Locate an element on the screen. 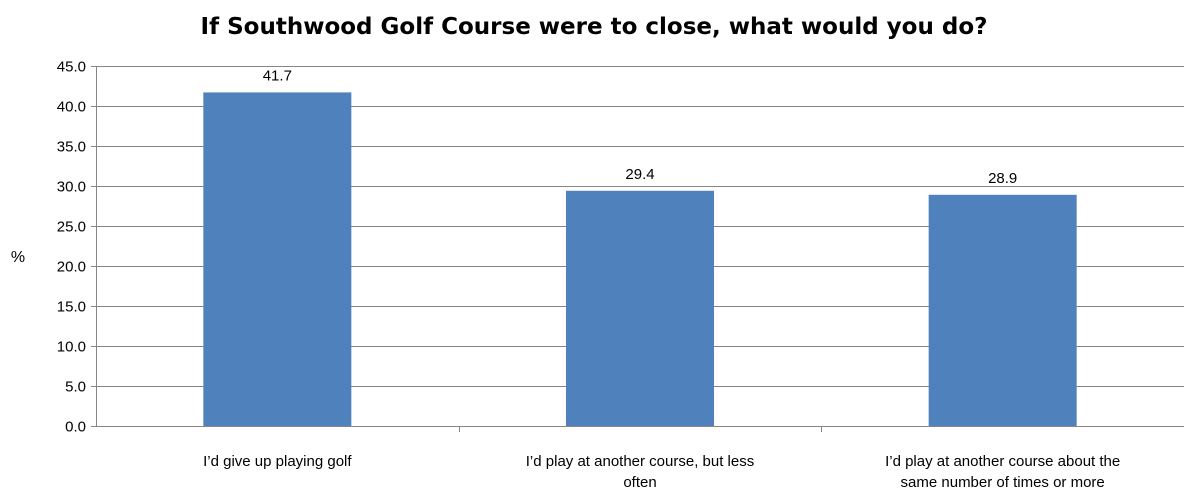 This screenshot has height=493, width=1189. y-tick-label: 5.0 is located at coordinates (75, 387).